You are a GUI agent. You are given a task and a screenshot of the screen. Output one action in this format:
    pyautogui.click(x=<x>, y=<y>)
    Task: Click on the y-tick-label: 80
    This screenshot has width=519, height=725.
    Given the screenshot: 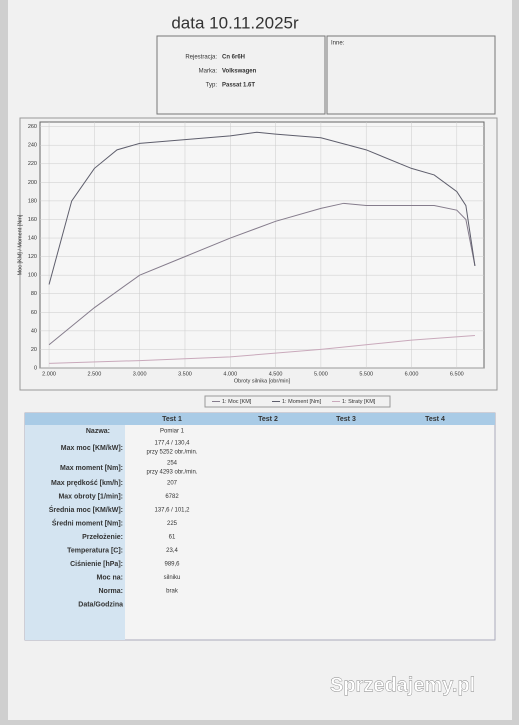 What is the action you would take?
    pyautogui.click(x=34, y=294)
    